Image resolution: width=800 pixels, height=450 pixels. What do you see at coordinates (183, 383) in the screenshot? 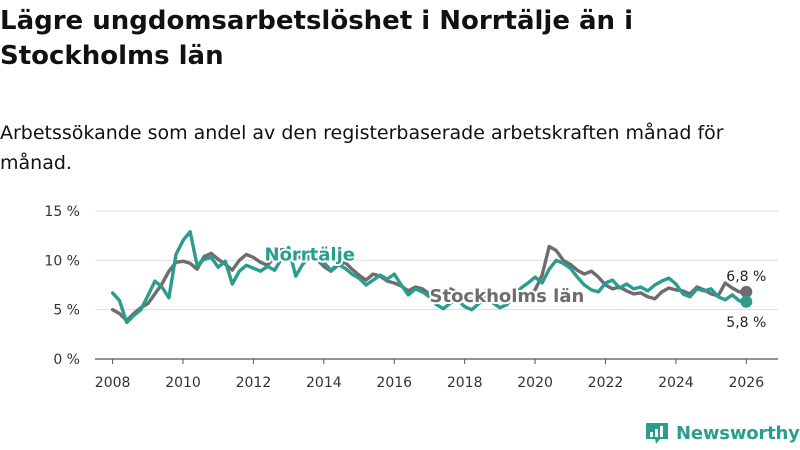
I see `x-tick-label: 2010` at bounding box center [183, 383].